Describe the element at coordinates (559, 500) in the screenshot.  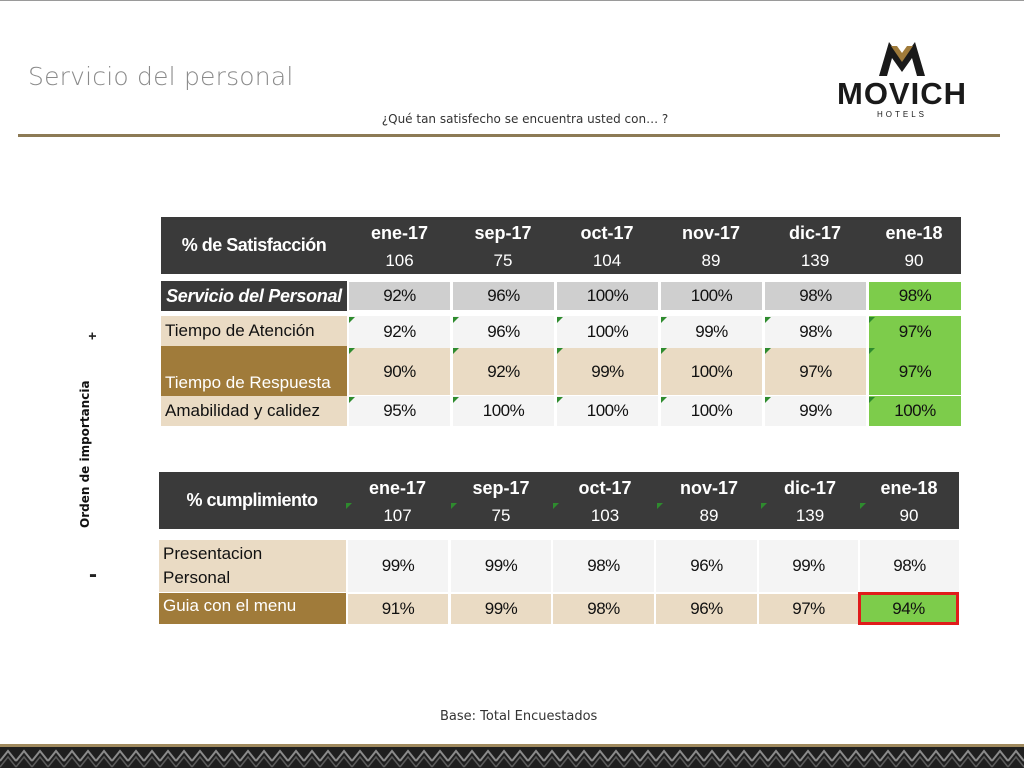
I see `compliance-header-bg` at that location.